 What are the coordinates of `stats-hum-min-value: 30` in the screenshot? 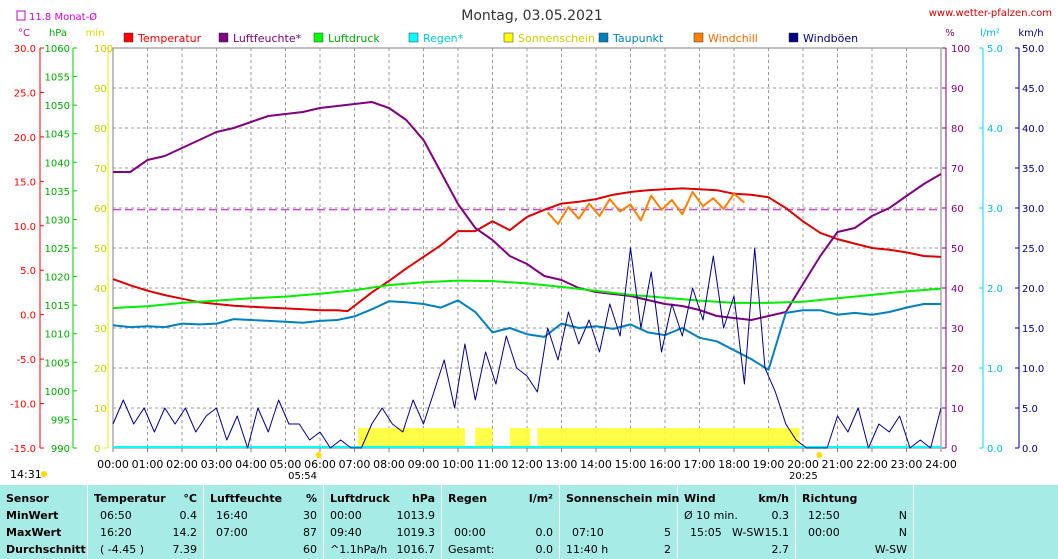 It's located at (310, 515).